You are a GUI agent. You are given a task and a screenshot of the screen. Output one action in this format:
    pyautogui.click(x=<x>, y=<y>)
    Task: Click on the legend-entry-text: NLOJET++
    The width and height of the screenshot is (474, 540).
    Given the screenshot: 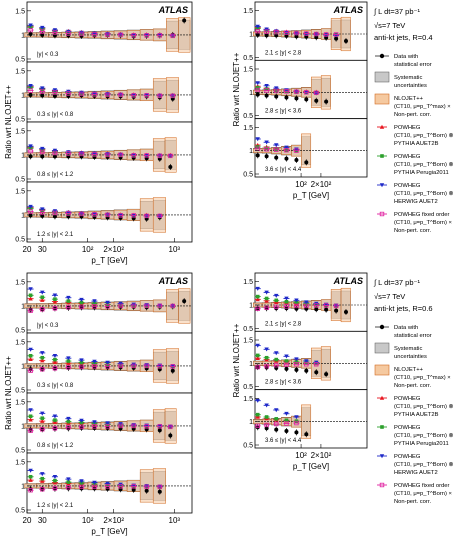 What is the action you would take?
    pyautogui.click(x=409, y=370)
    